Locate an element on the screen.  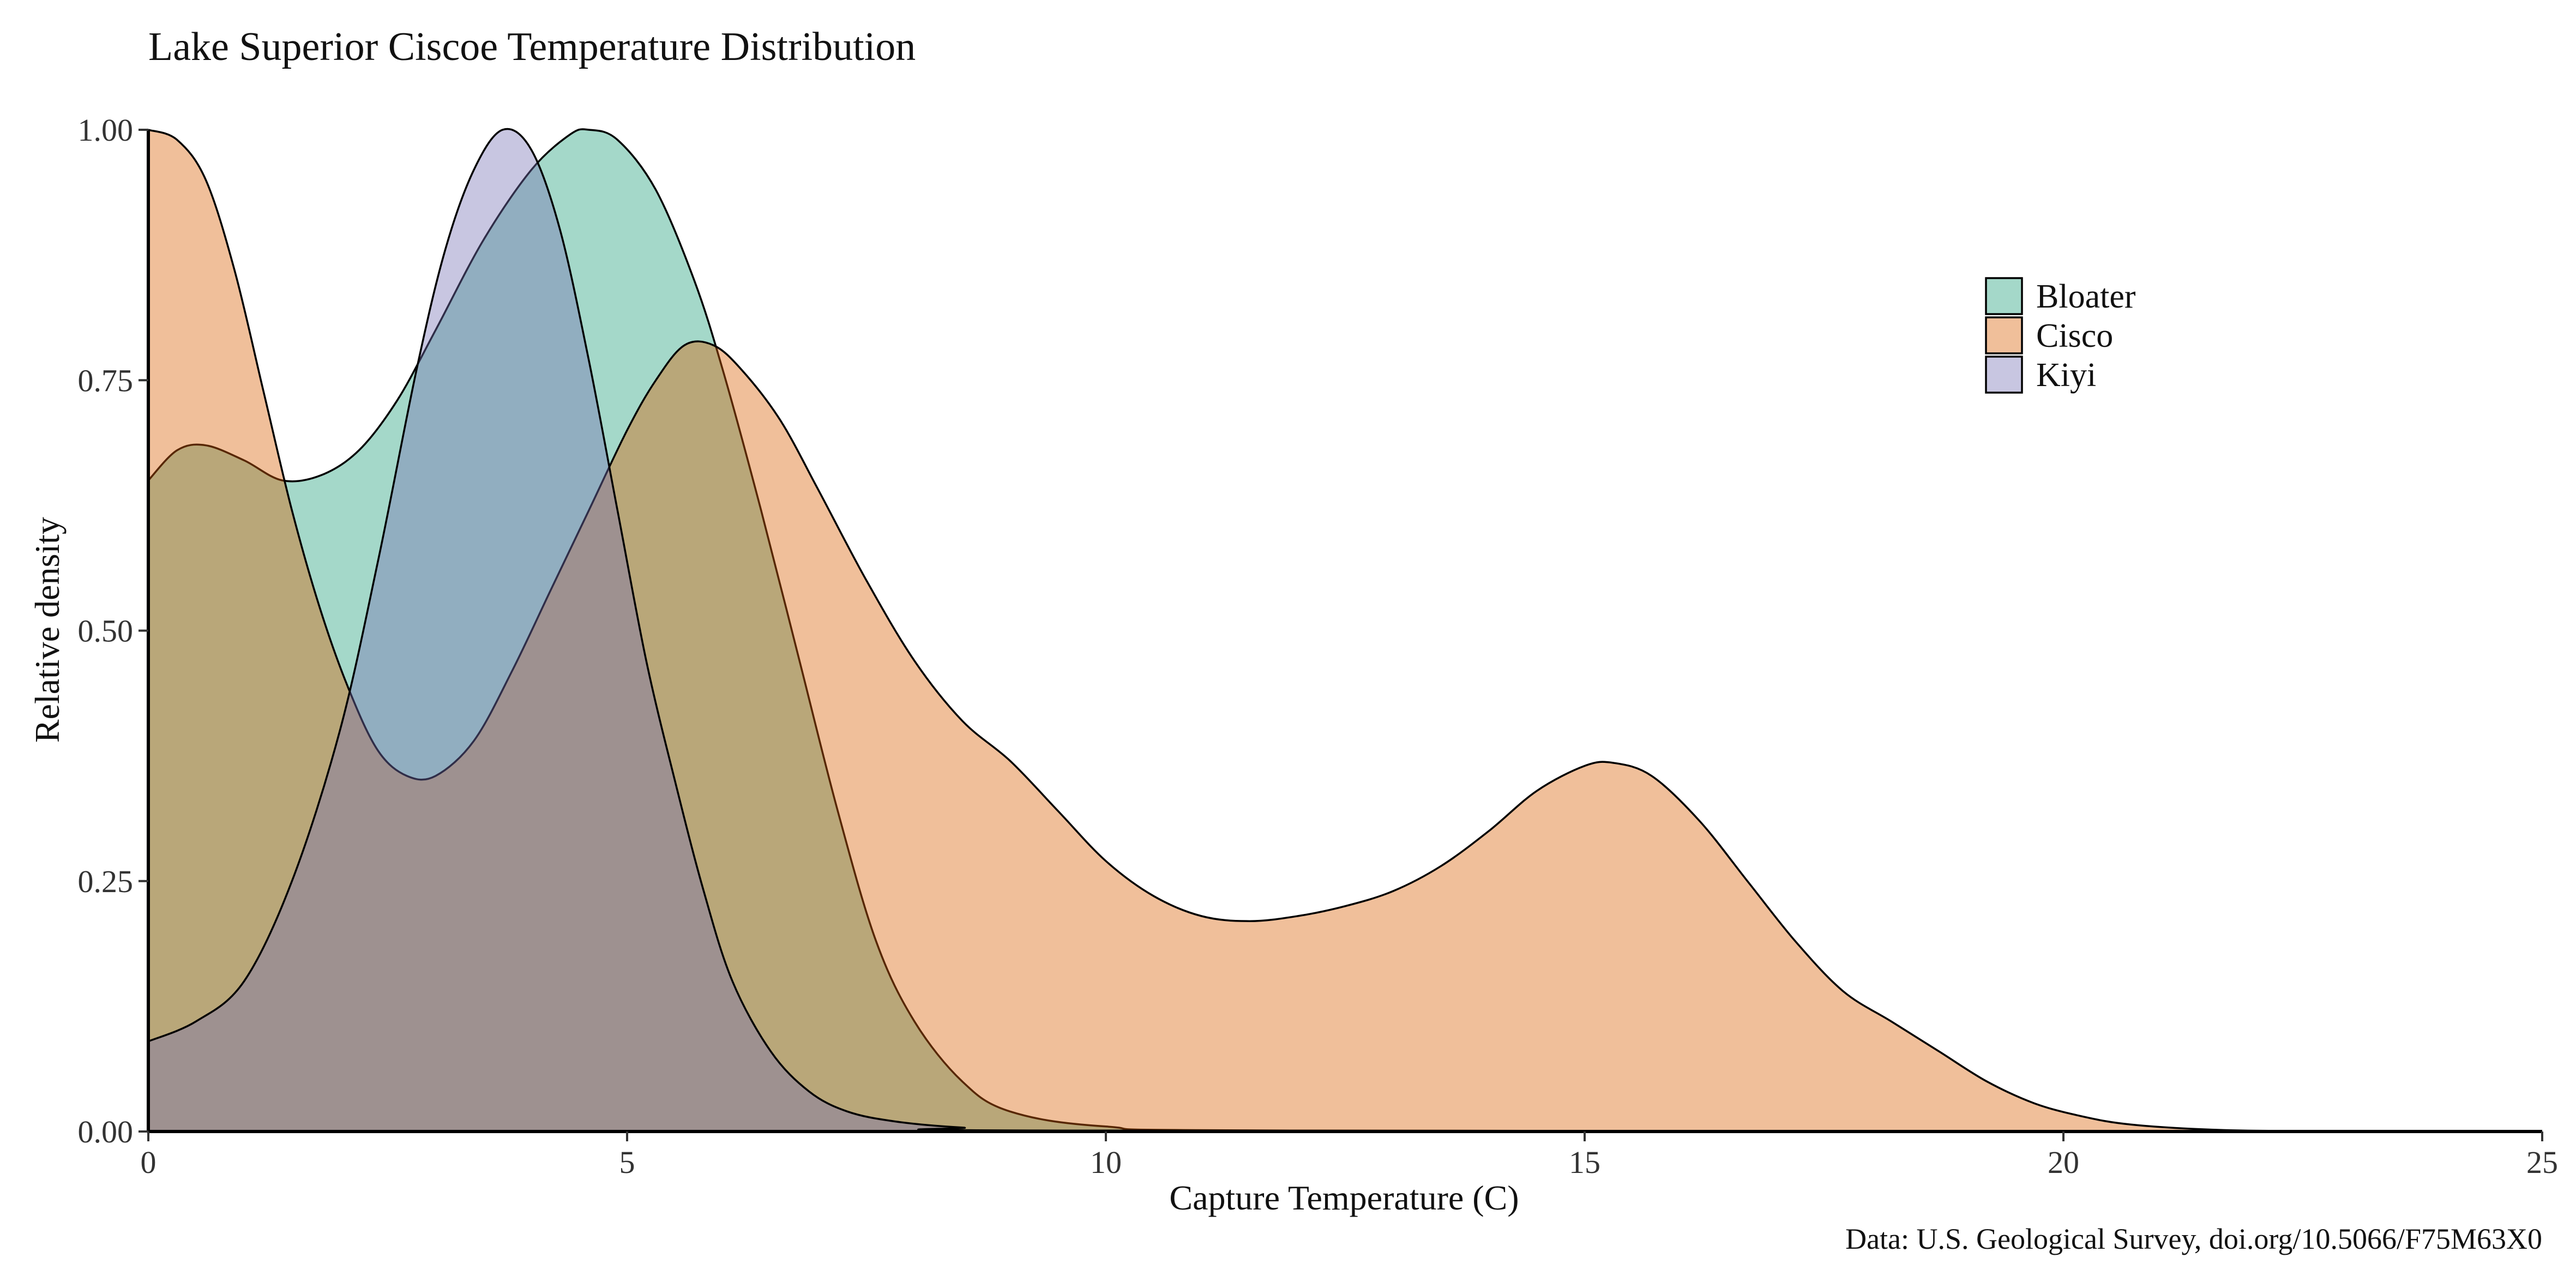
y-tick-label: 1.00 is located at coordinates (106, 130).